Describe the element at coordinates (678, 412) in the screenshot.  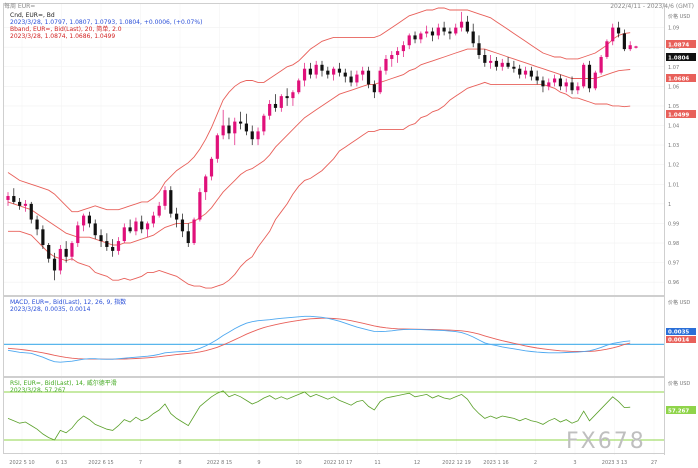
I see `svg-text: 57.267` at that location.